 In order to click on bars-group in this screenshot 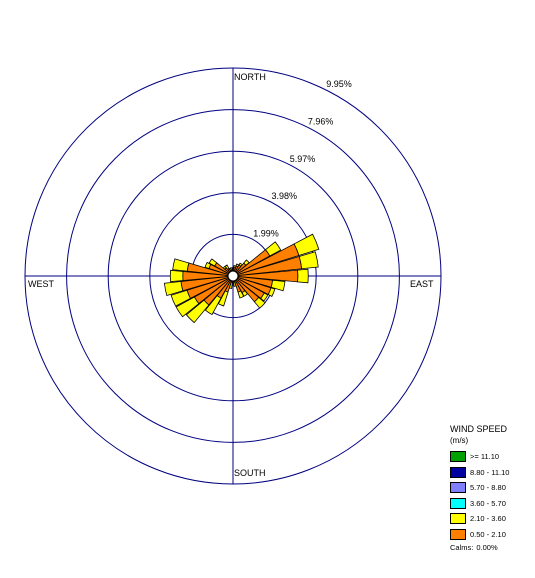, I will do `click(241, 278)`.